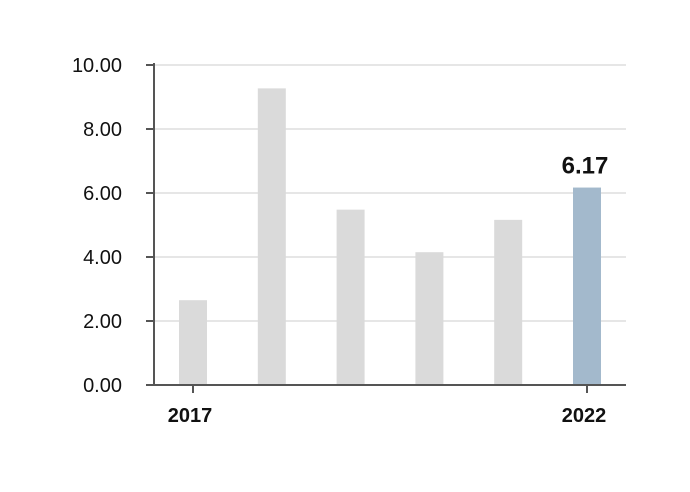 The image size is (690, 492). What do you see at coordinates (102, 258) in the screenshot?
I see `y-tick-label: 4.00` at bounding box center [102, 258].